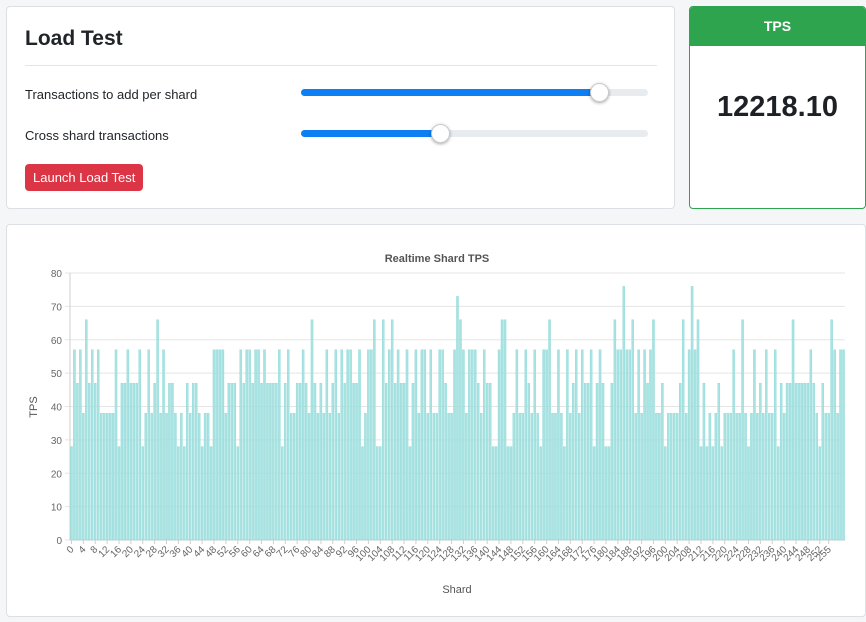 The width and height of the screenshot is (866, 622). I want to click on y-axis-label: TPS, so click(34, 406).